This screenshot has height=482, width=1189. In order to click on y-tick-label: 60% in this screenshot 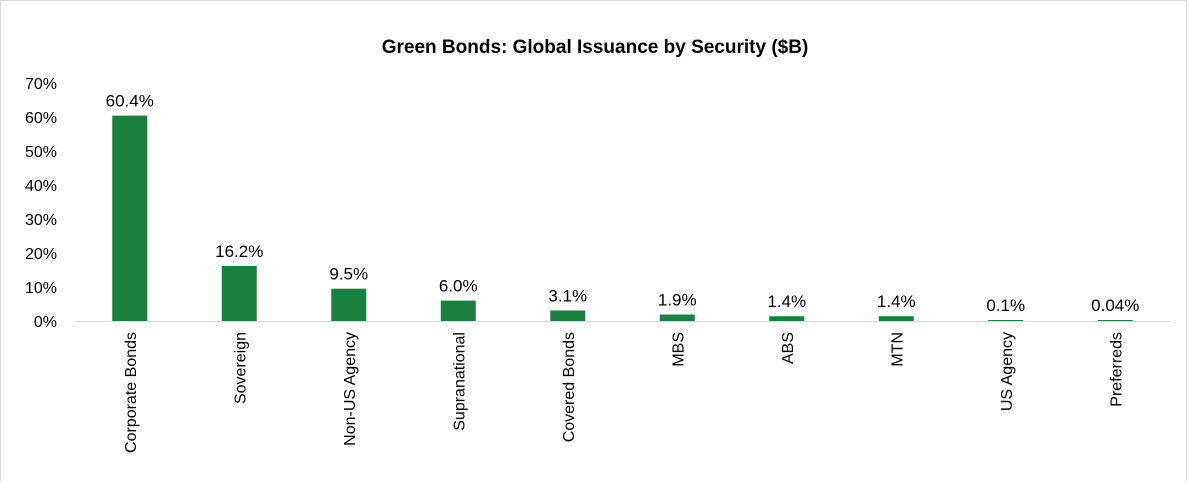, I will do `click(41, 118)`.